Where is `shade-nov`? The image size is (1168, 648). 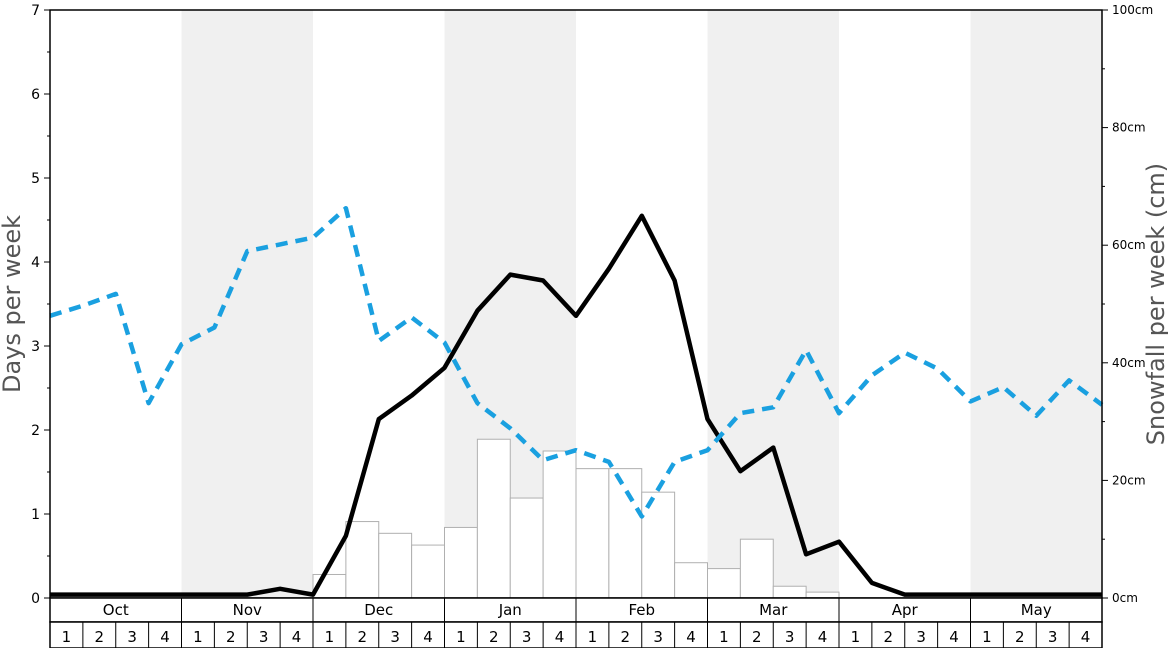
shade-nov is located at coordinates (247, 304).